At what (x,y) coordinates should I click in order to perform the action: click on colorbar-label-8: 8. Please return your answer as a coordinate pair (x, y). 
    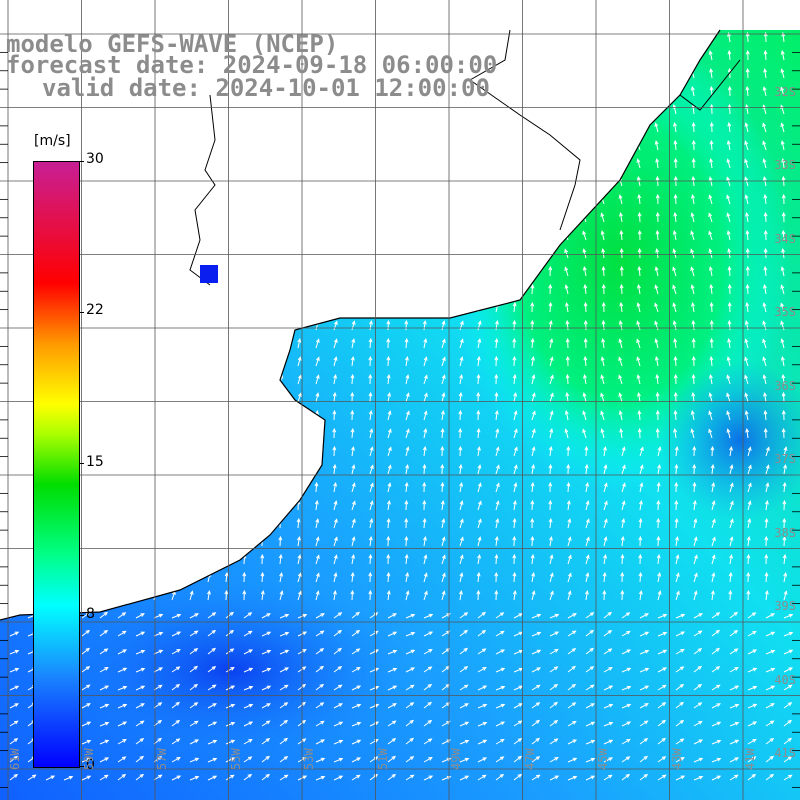
    Looking at the image, I should click on (90, 614).